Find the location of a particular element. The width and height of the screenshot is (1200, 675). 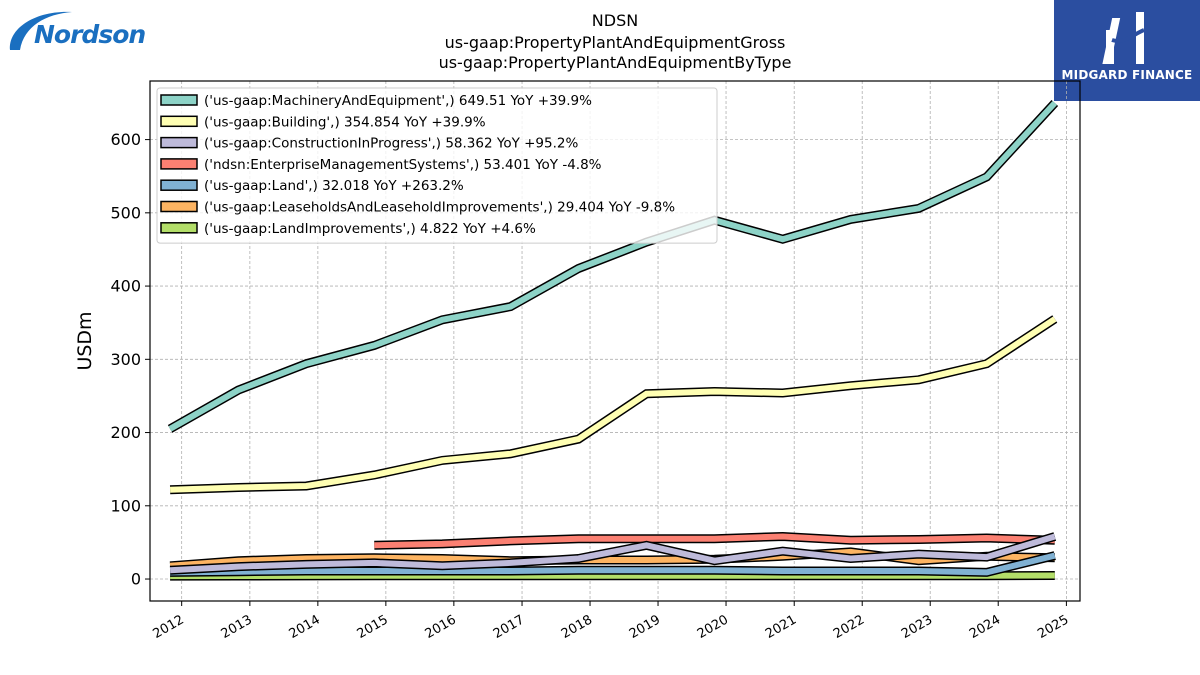

nordson-swoosh-icon is located at coordinates (40, 30).